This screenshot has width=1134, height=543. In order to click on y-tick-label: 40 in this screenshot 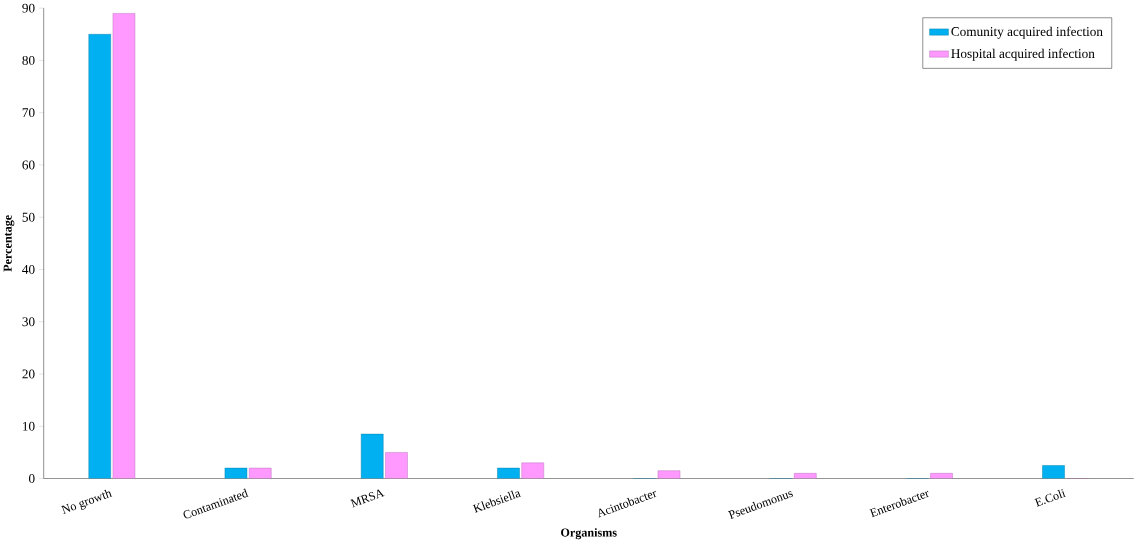, I will do `click(28, 269)`.